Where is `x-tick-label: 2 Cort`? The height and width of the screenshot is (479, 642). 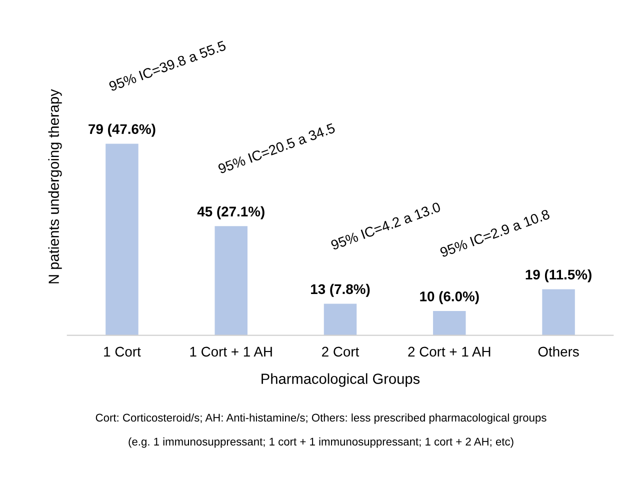 x-tick-label: 2 Cort is located at coordinates (341, 351).